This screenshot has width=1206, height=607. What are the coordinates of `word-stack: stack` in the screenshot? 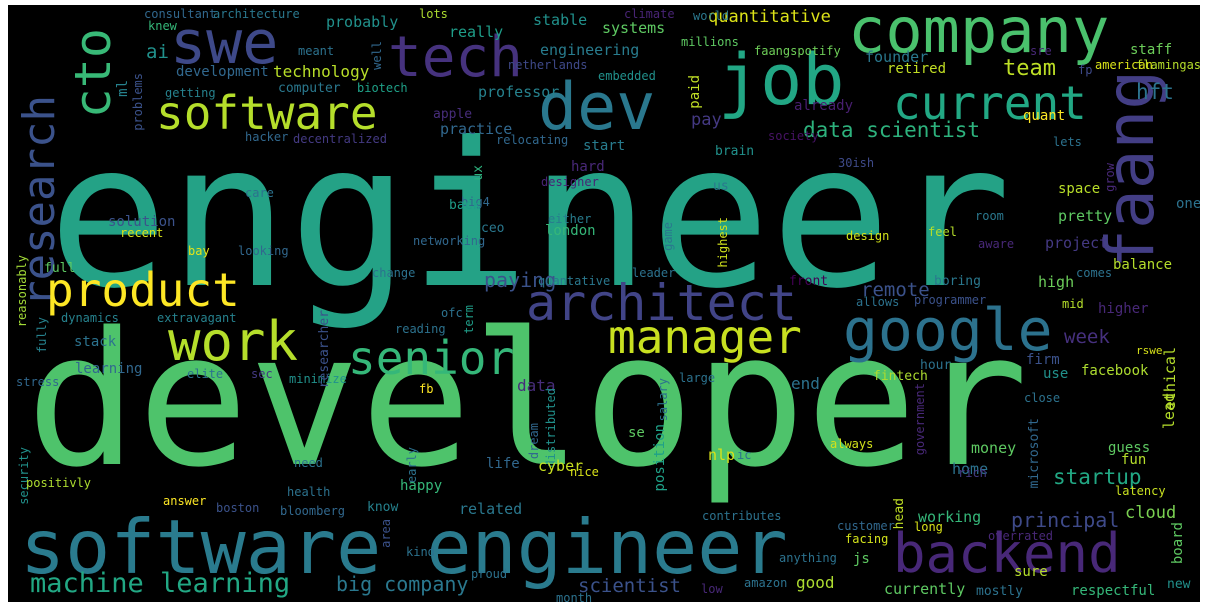 It's located at (95, 342).